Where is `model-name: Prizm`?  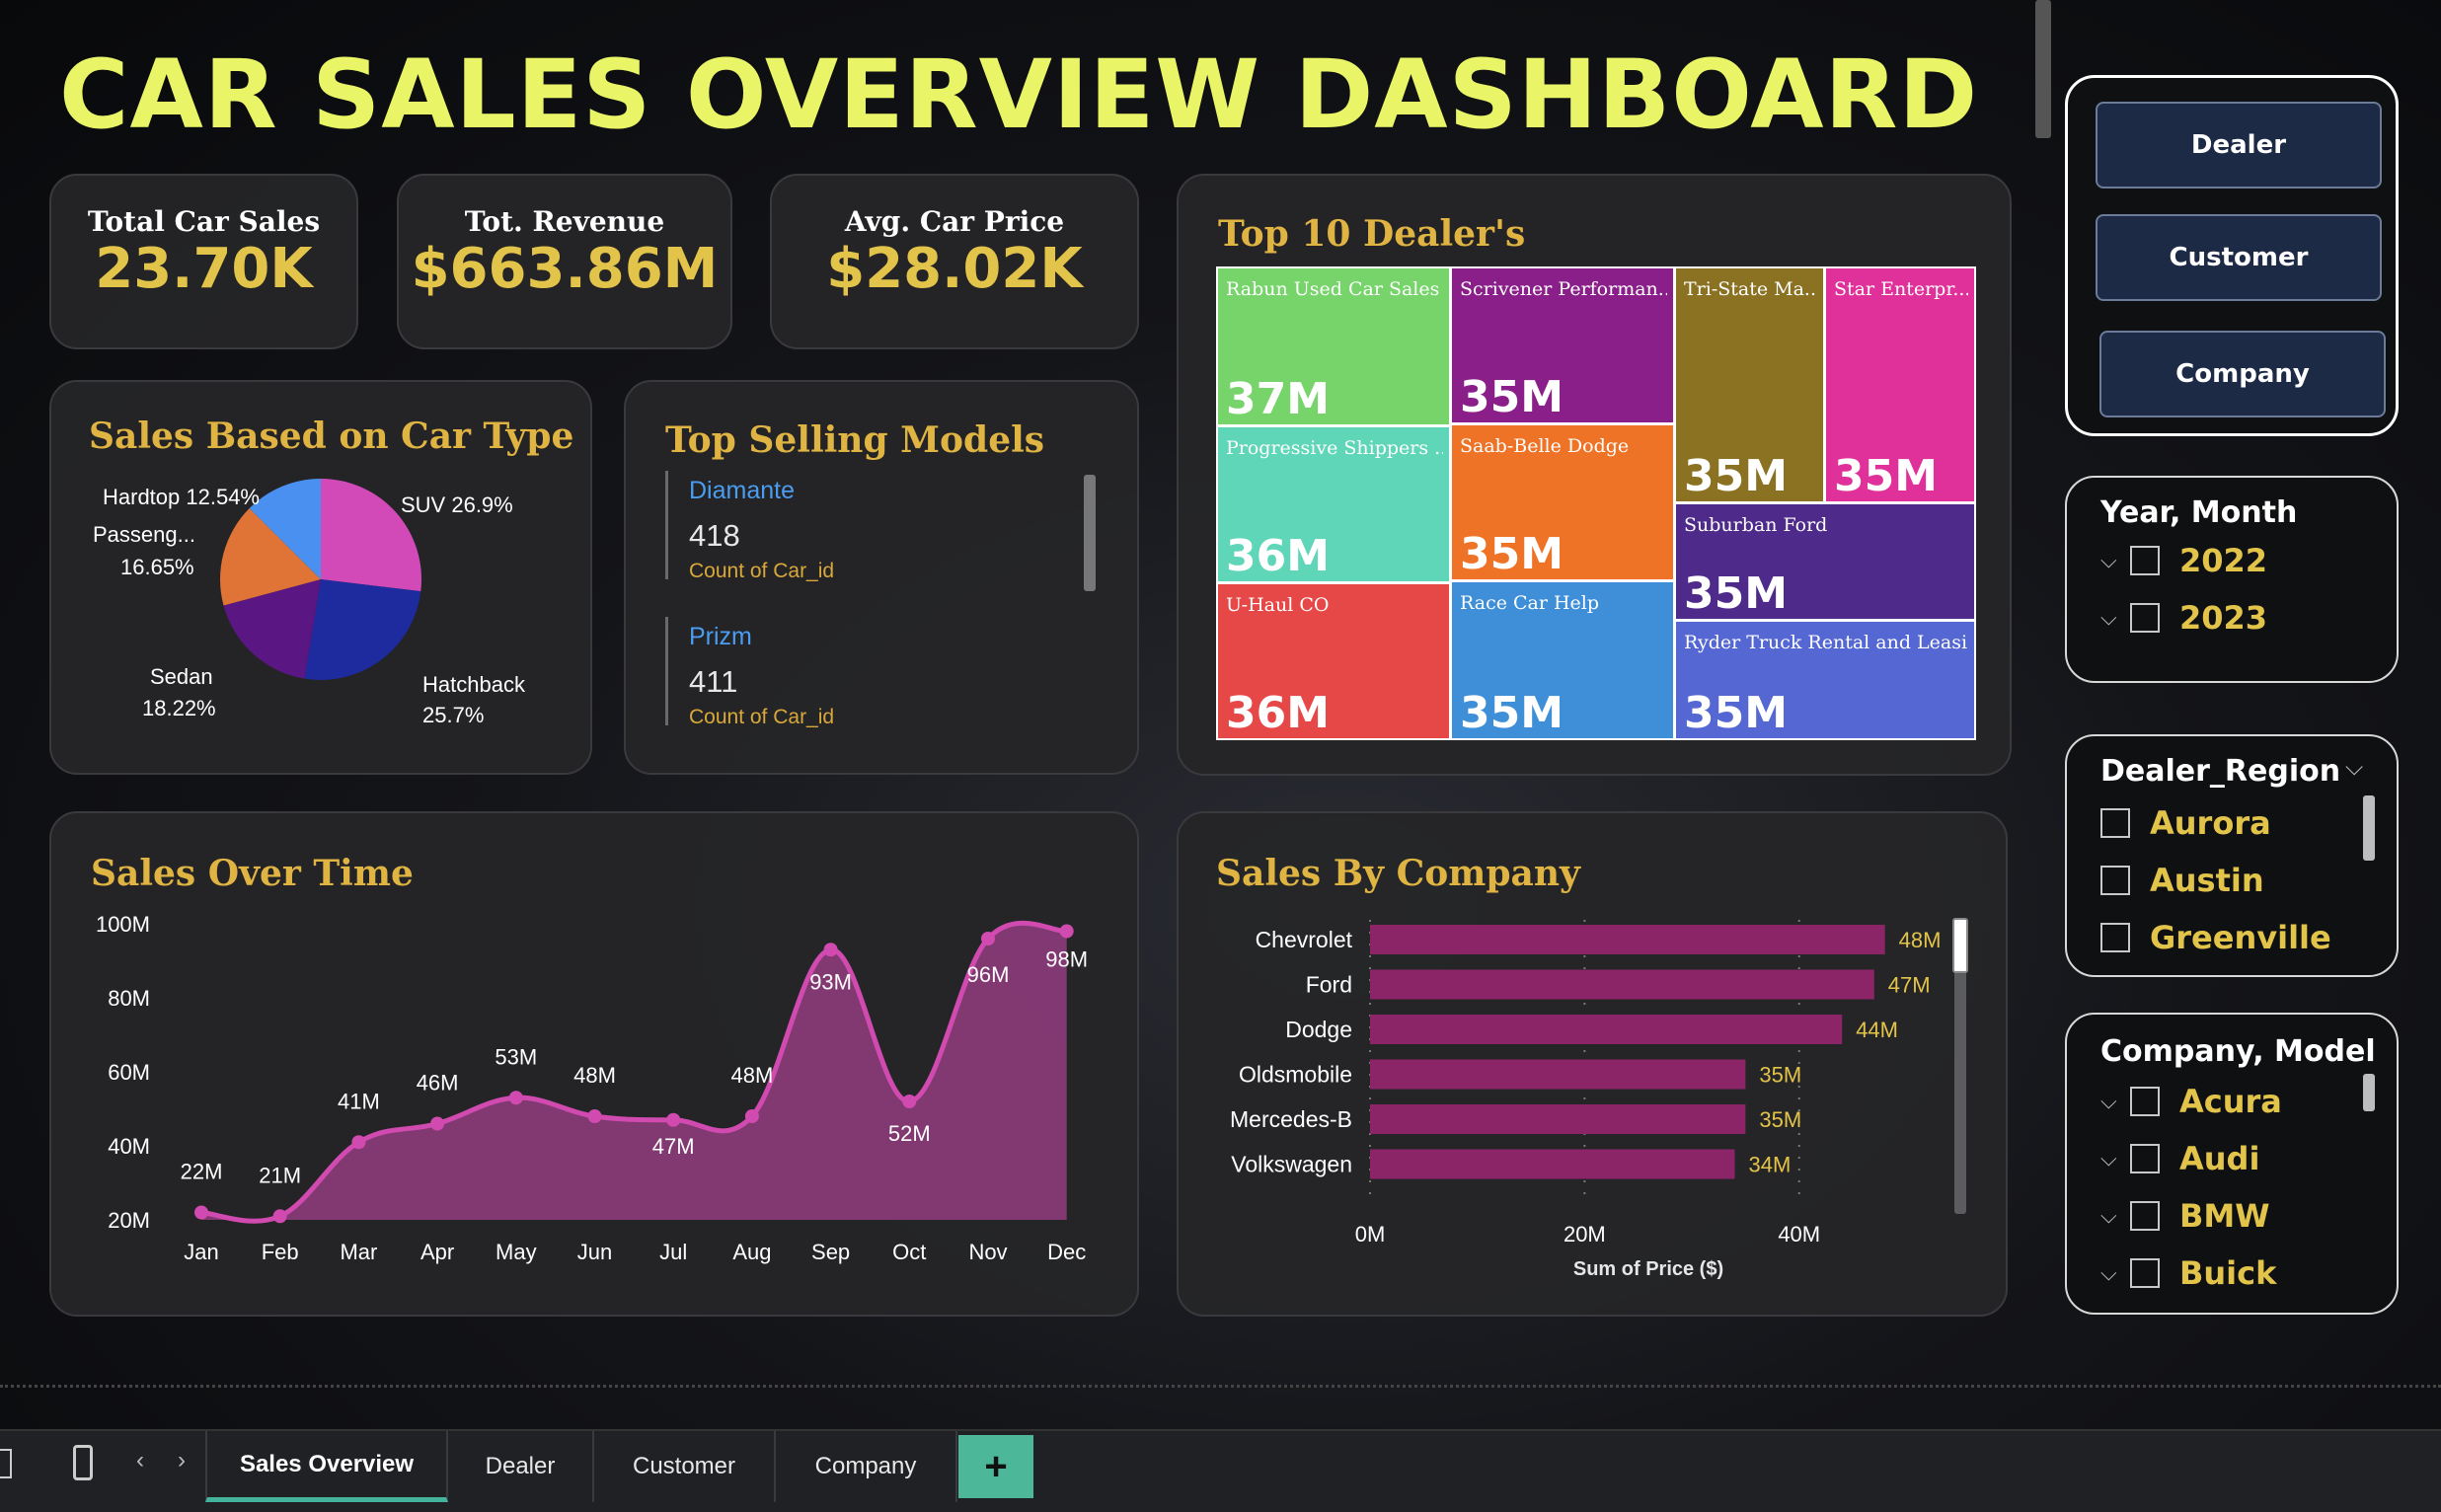
model-name: Prizm is located at coordinates (720, 637).